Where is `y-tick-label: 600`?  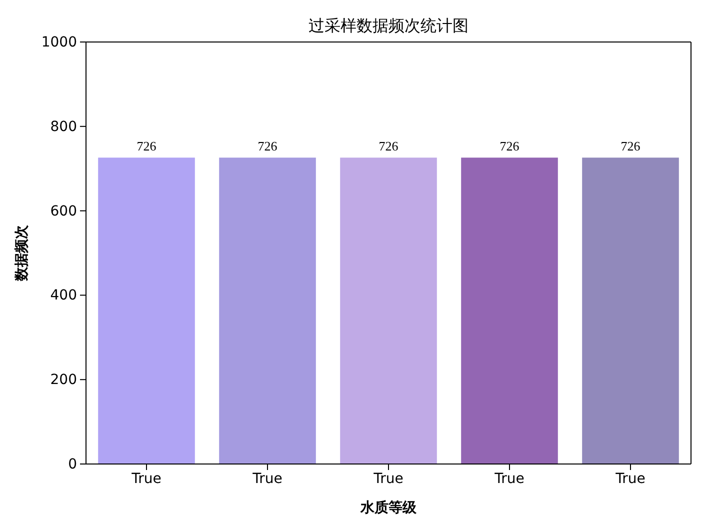 y-tick-label: 600 is located at coordinates (63, 211).